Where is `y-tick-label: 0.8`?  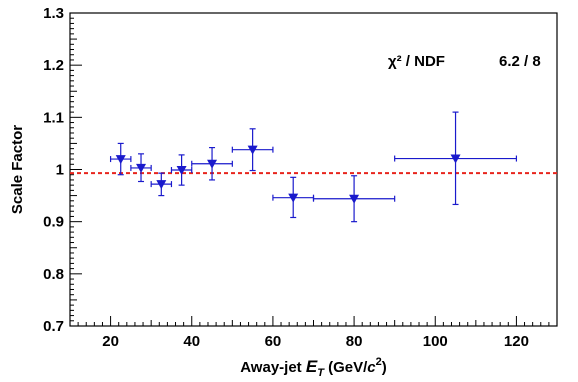
y-tick-label: 0.8 is located at coordinates (53, 274).